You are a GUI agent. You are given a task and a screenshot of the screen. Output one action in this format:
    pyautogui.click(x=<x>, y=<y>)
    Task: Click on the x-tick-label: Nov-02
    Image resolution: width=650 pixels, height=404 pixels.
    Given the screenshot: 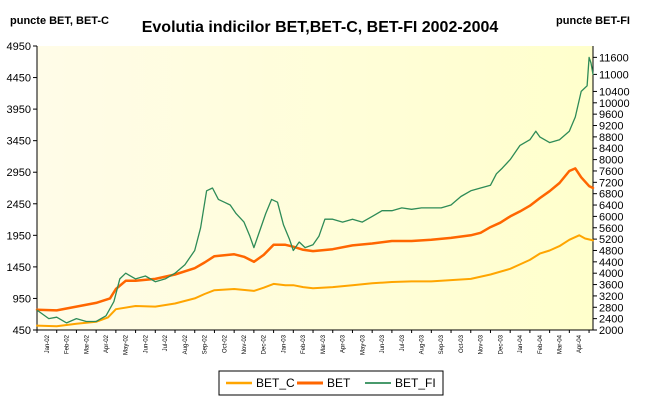 What is the action you would take?
    pyautogui.click(x=245, y=344)
    